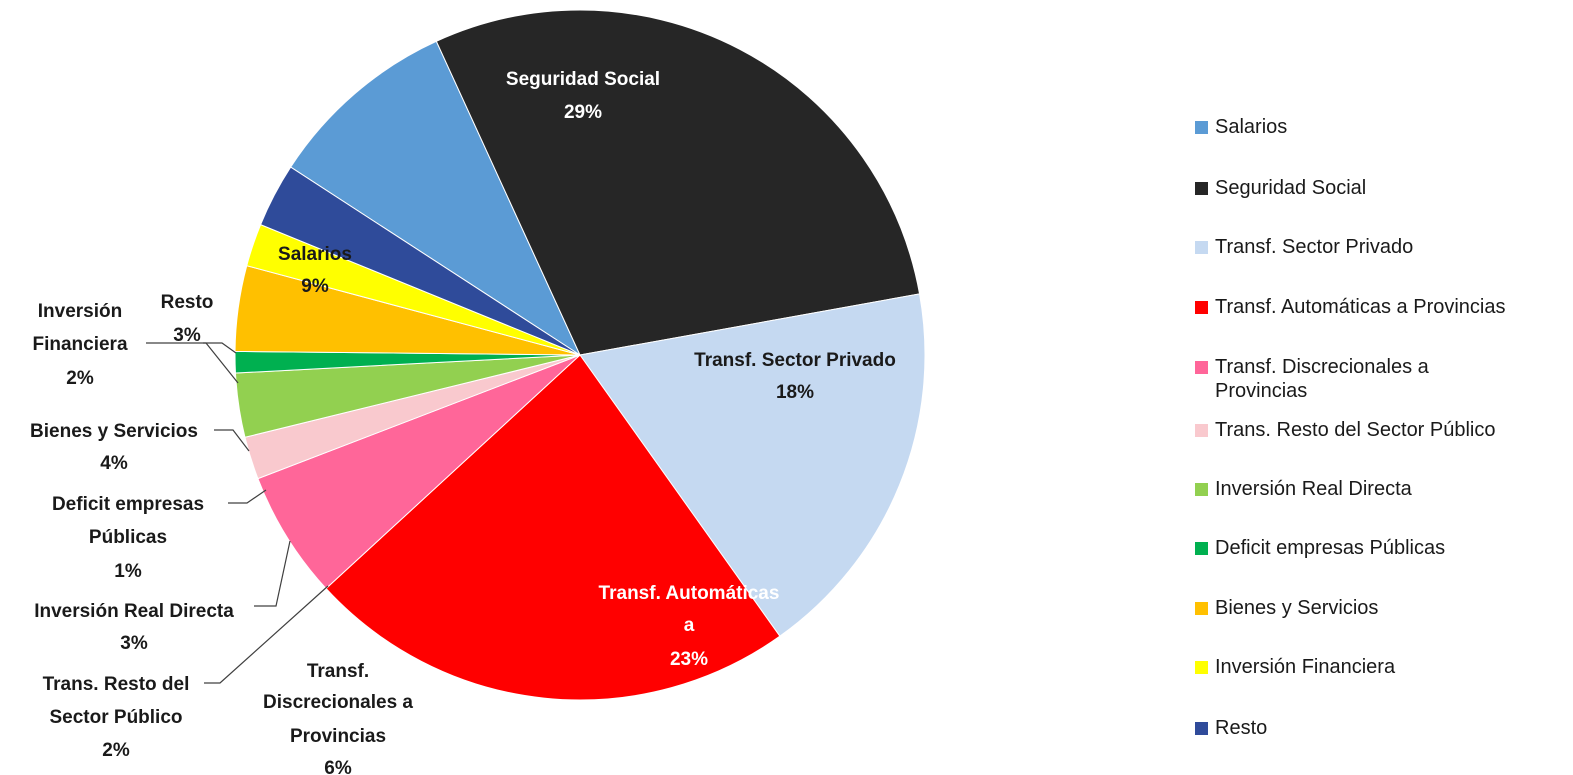 This screenshot has width=1573, height=775. Describe the element at coordinates (272, 573) in the screenshot. I see `leader-line-inversion-real-directa` at that location.